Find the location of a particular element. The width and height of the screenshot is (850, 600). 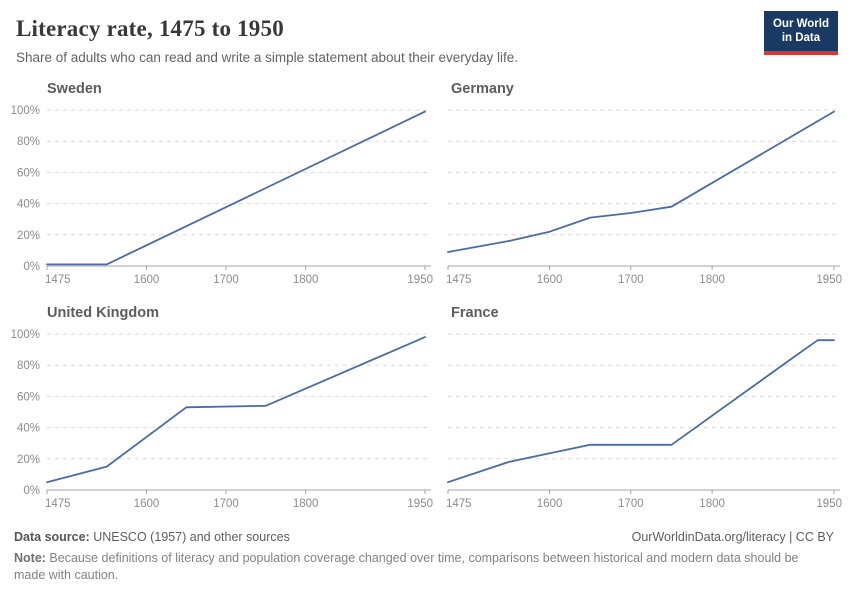

data-source-text: UNESCO (1957) and other sources is located at coordinates (189, 537).